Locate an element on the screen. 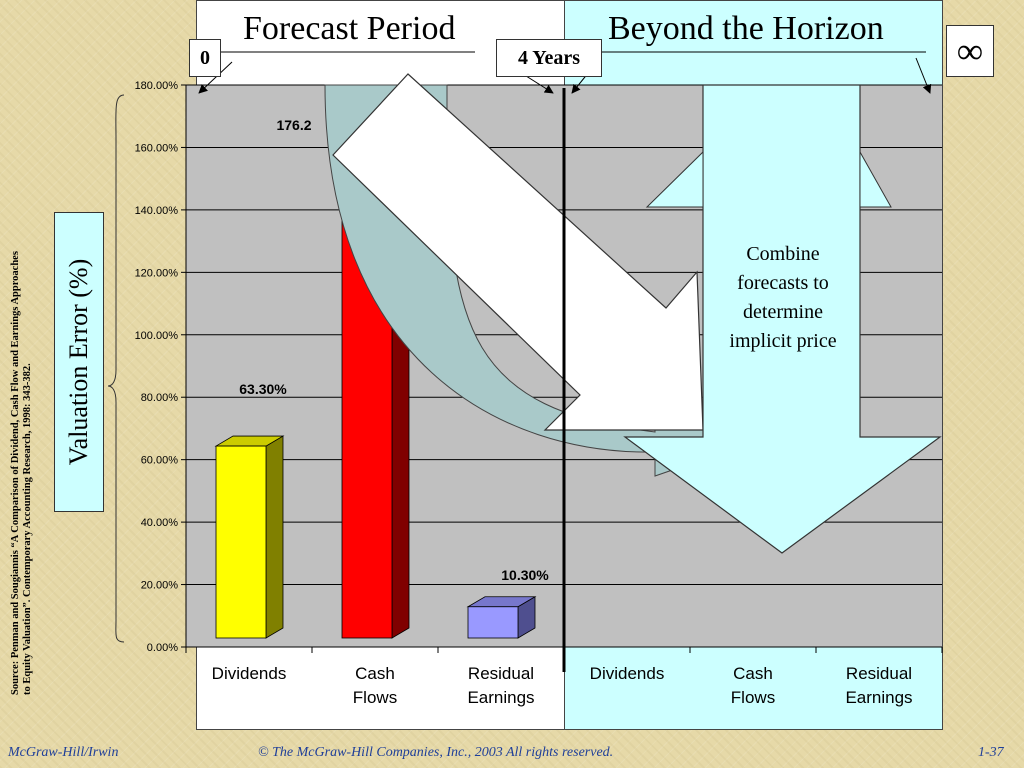 Image resolution: width=1024 pixels, height=768 pixels. axis-bracket is located at coordinates (116, 368).